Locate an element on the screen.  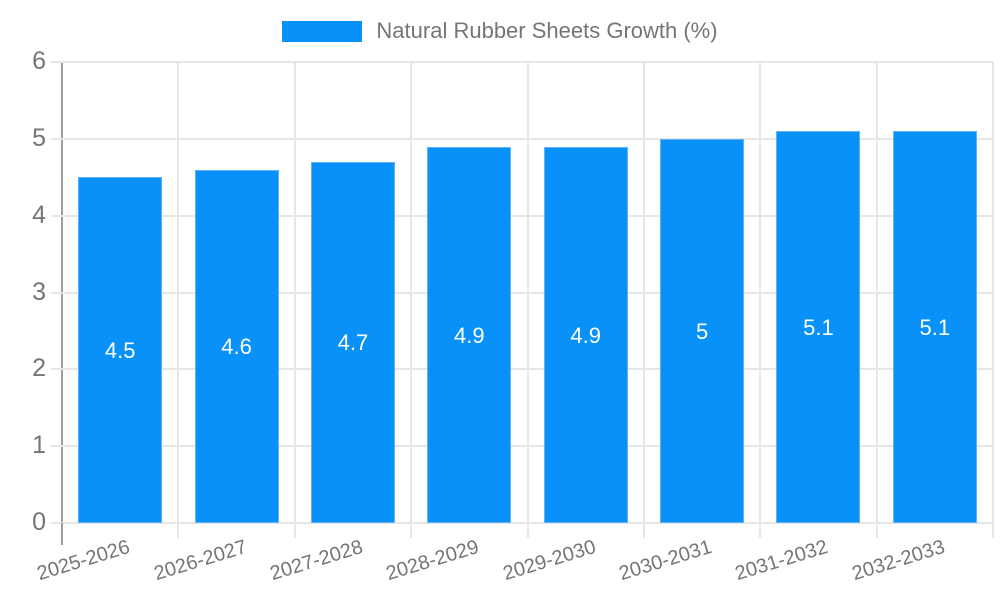
bar-value-label-2032-2033: 5.1 is located at coordinates (935, 328).